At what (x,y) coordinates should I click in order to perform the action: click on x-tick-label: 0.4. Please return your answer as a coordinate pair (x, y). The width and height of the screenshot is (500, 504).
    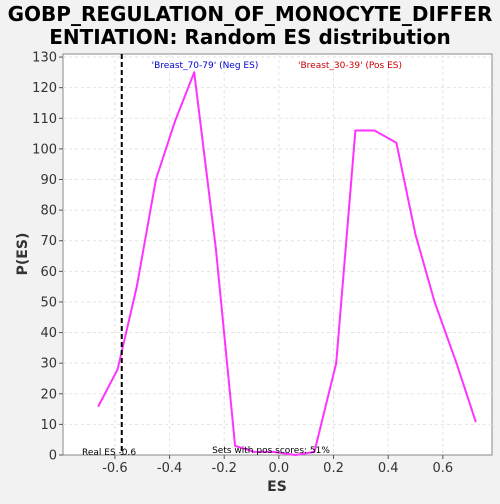
    Looking at the image, I should click on (388, 468).